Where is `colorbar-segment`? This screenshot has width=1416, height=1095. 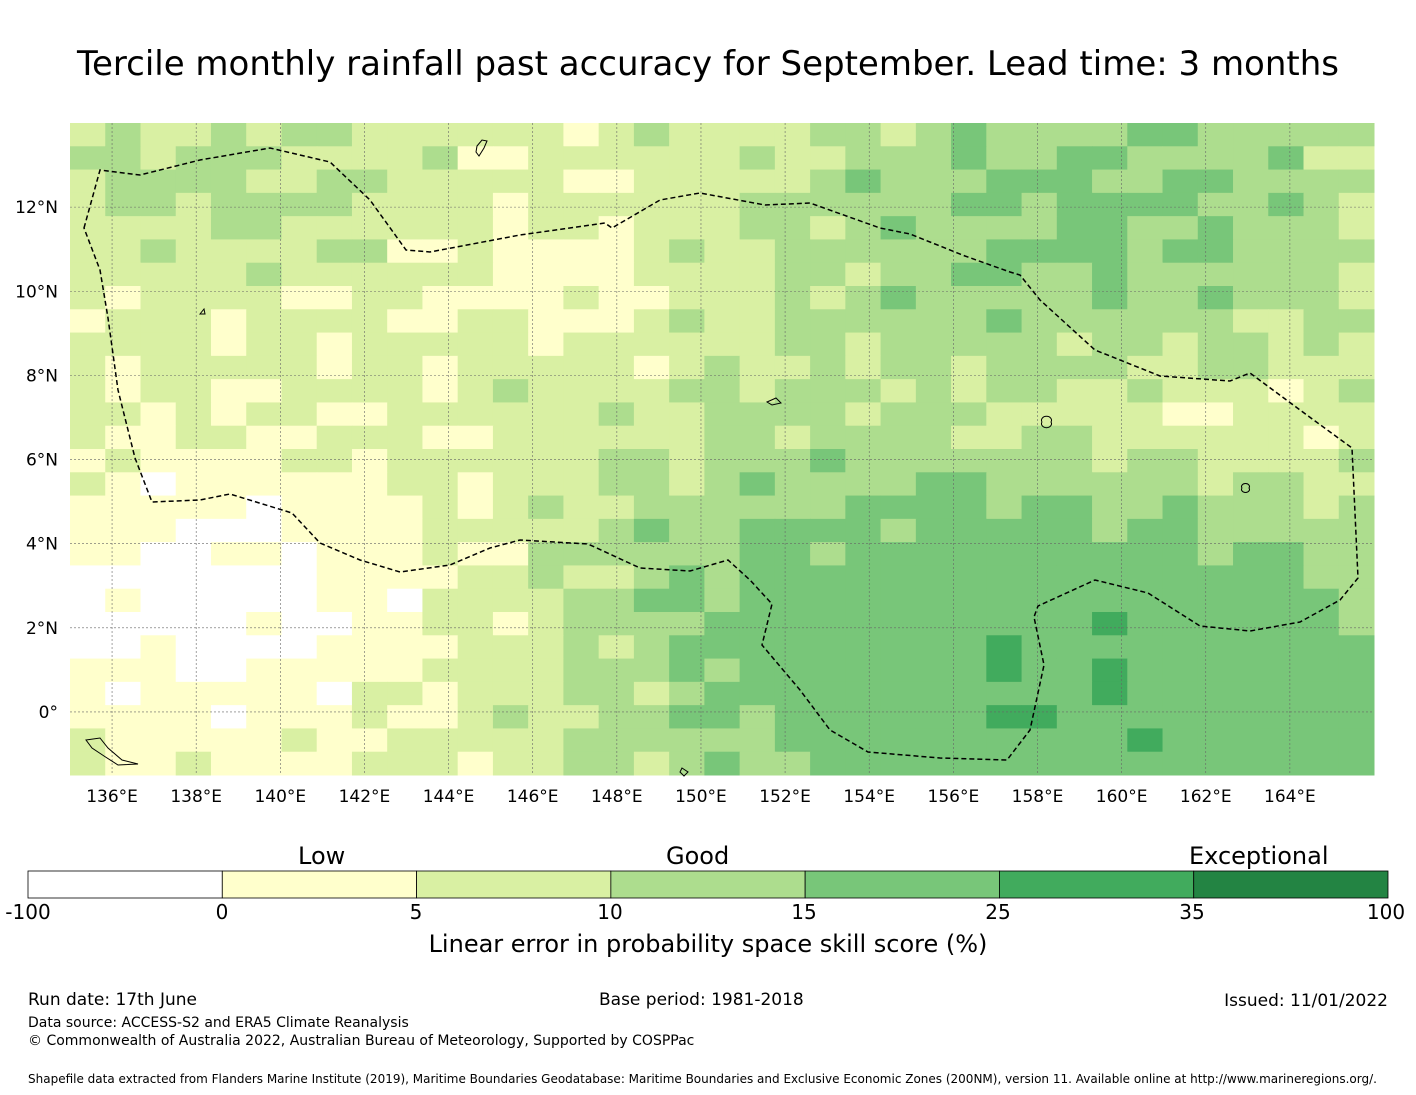 colorbar-segment is located at coordinates (1097, 884).